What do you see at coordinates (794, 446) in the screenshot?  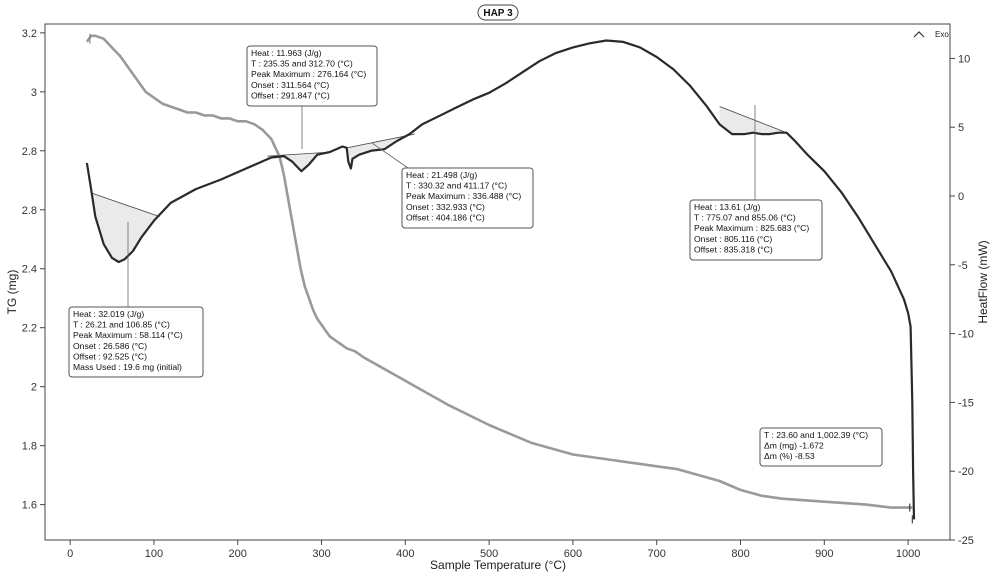 I see `annotation-line: Δm (mg) -1.672` at bounding box center [794, 446].